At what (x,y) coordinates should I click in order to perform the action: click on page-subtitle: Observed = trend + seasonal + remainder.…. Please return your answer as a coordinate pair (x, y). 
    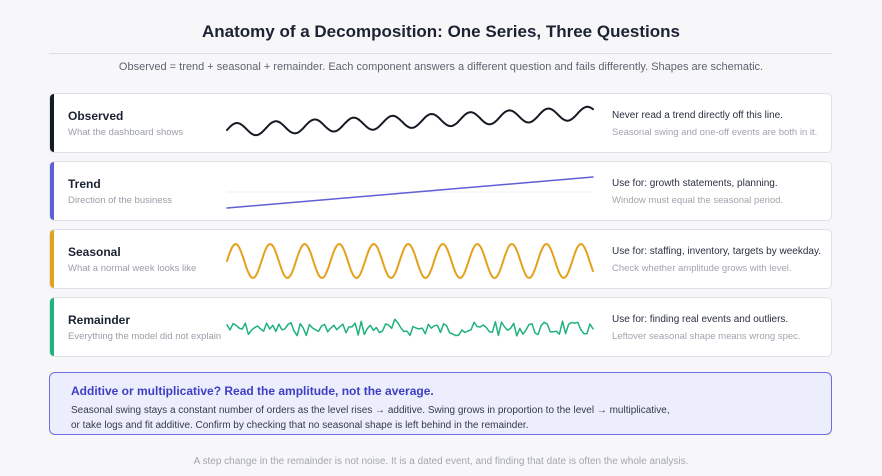
    Looking at the image, I should click on (441, 67).